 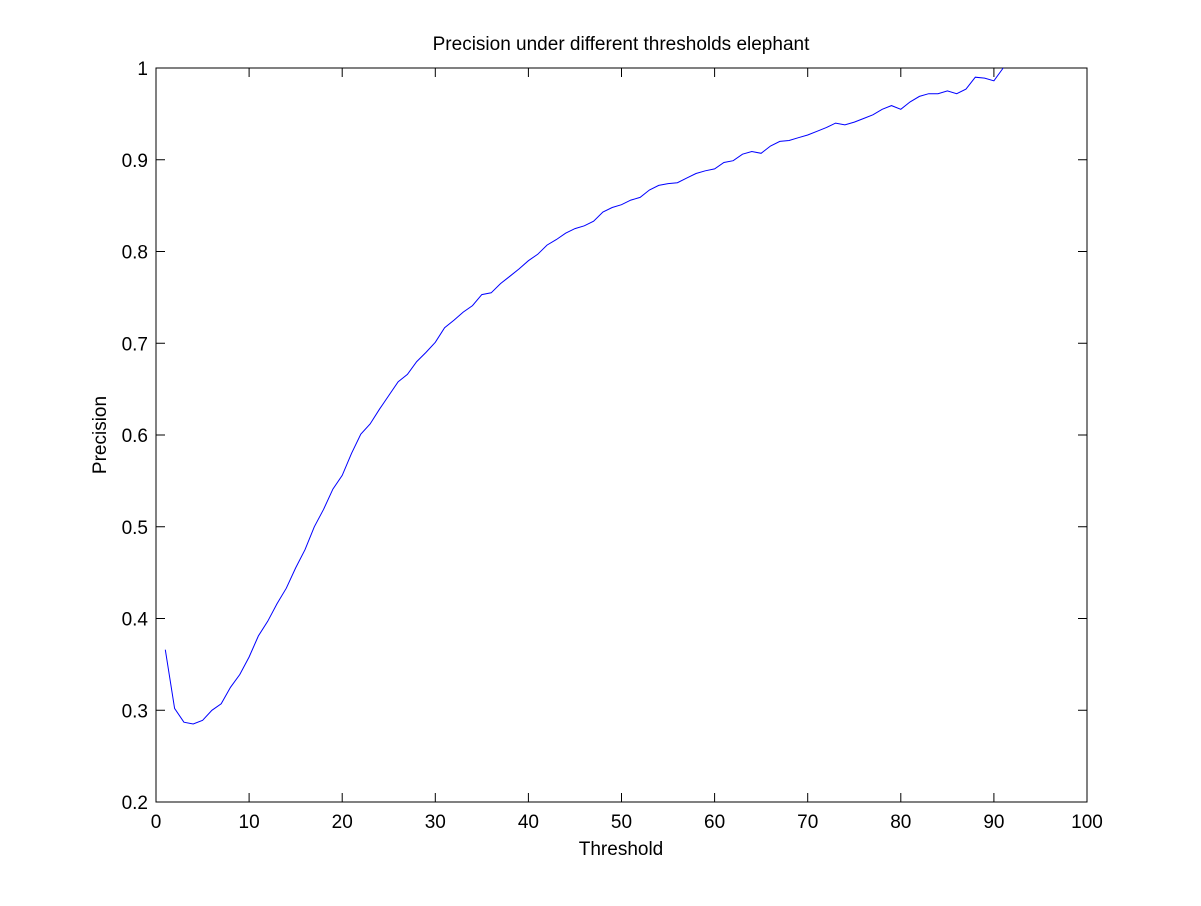 I want to click on x-tick-label: 40, so click(x=528, y=822).